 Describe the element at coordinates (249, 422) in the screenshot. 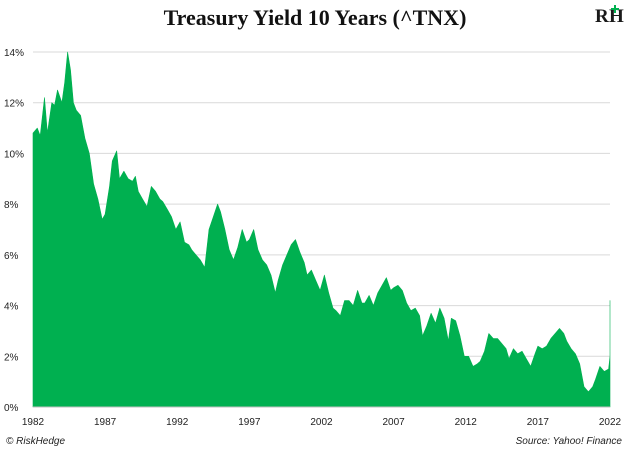

I see `x-tick-label: 1997` at that location.